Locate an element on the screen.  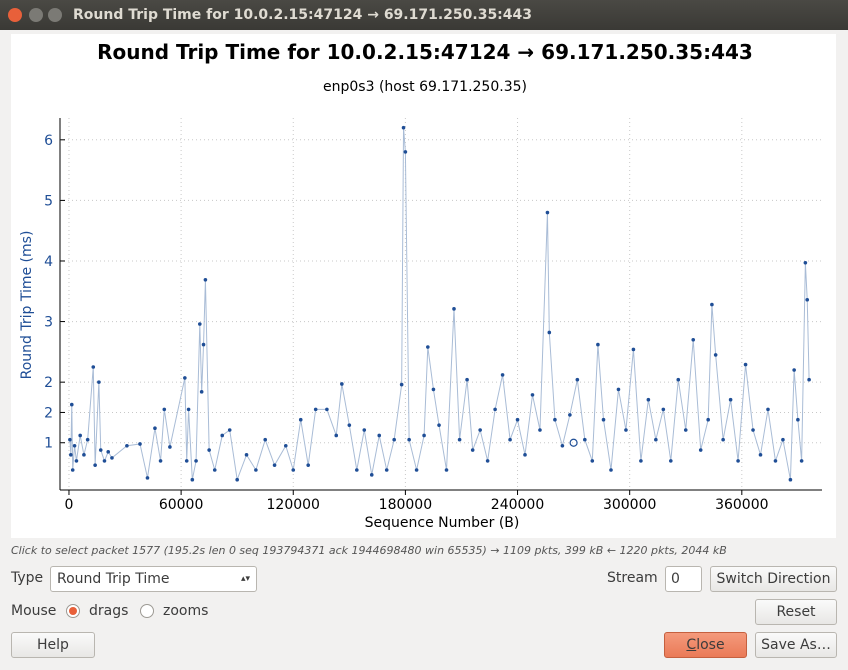
type-select: Round Trip Time ▴▾ is located at coordinates (153, 579).